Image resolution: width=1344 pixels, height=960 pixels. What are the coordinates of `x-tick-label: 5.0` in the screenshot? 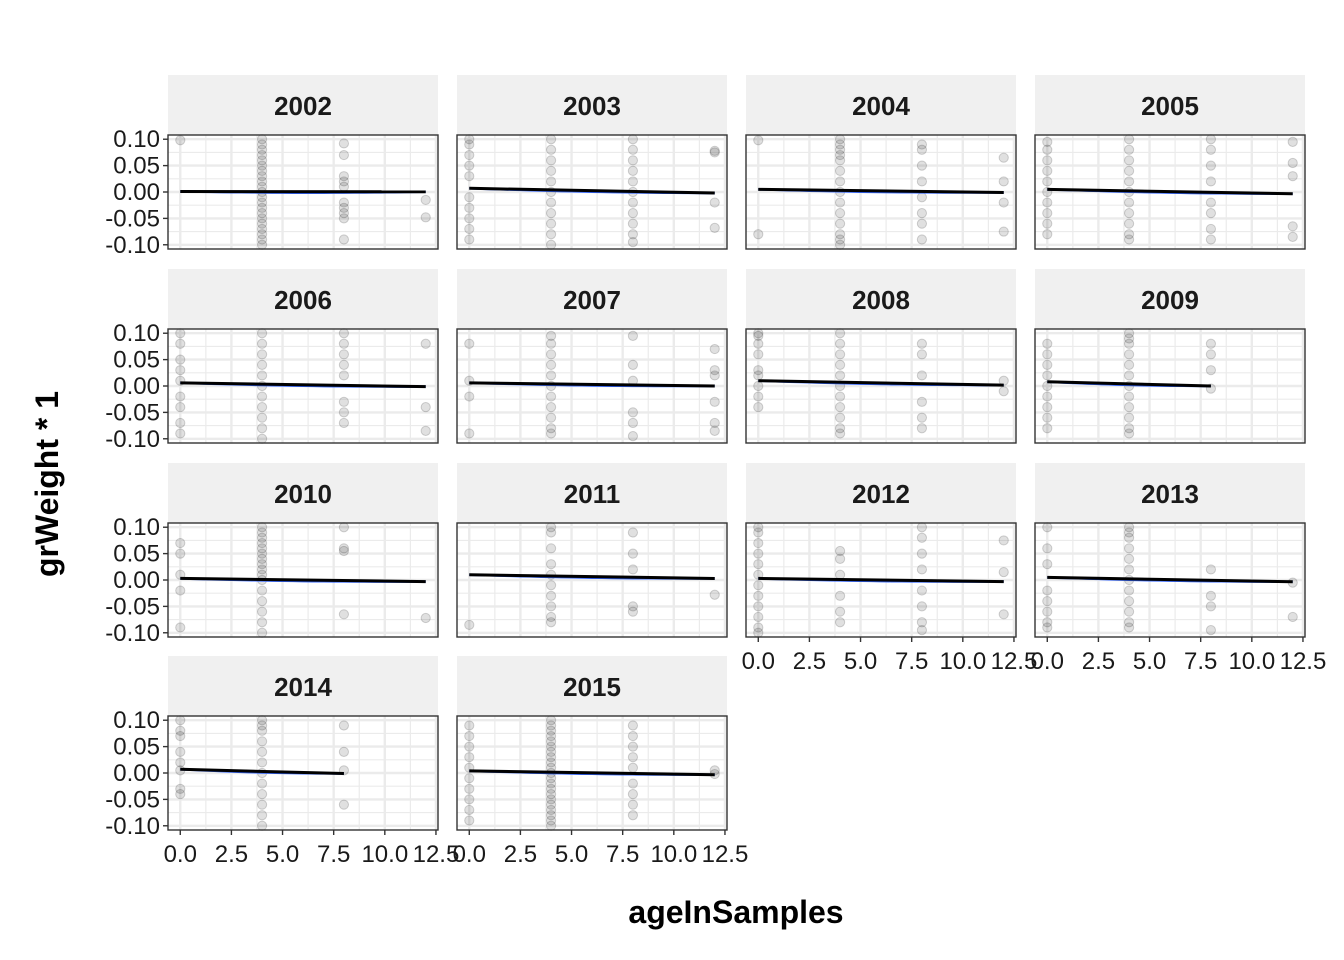 It's located at (282, 854).